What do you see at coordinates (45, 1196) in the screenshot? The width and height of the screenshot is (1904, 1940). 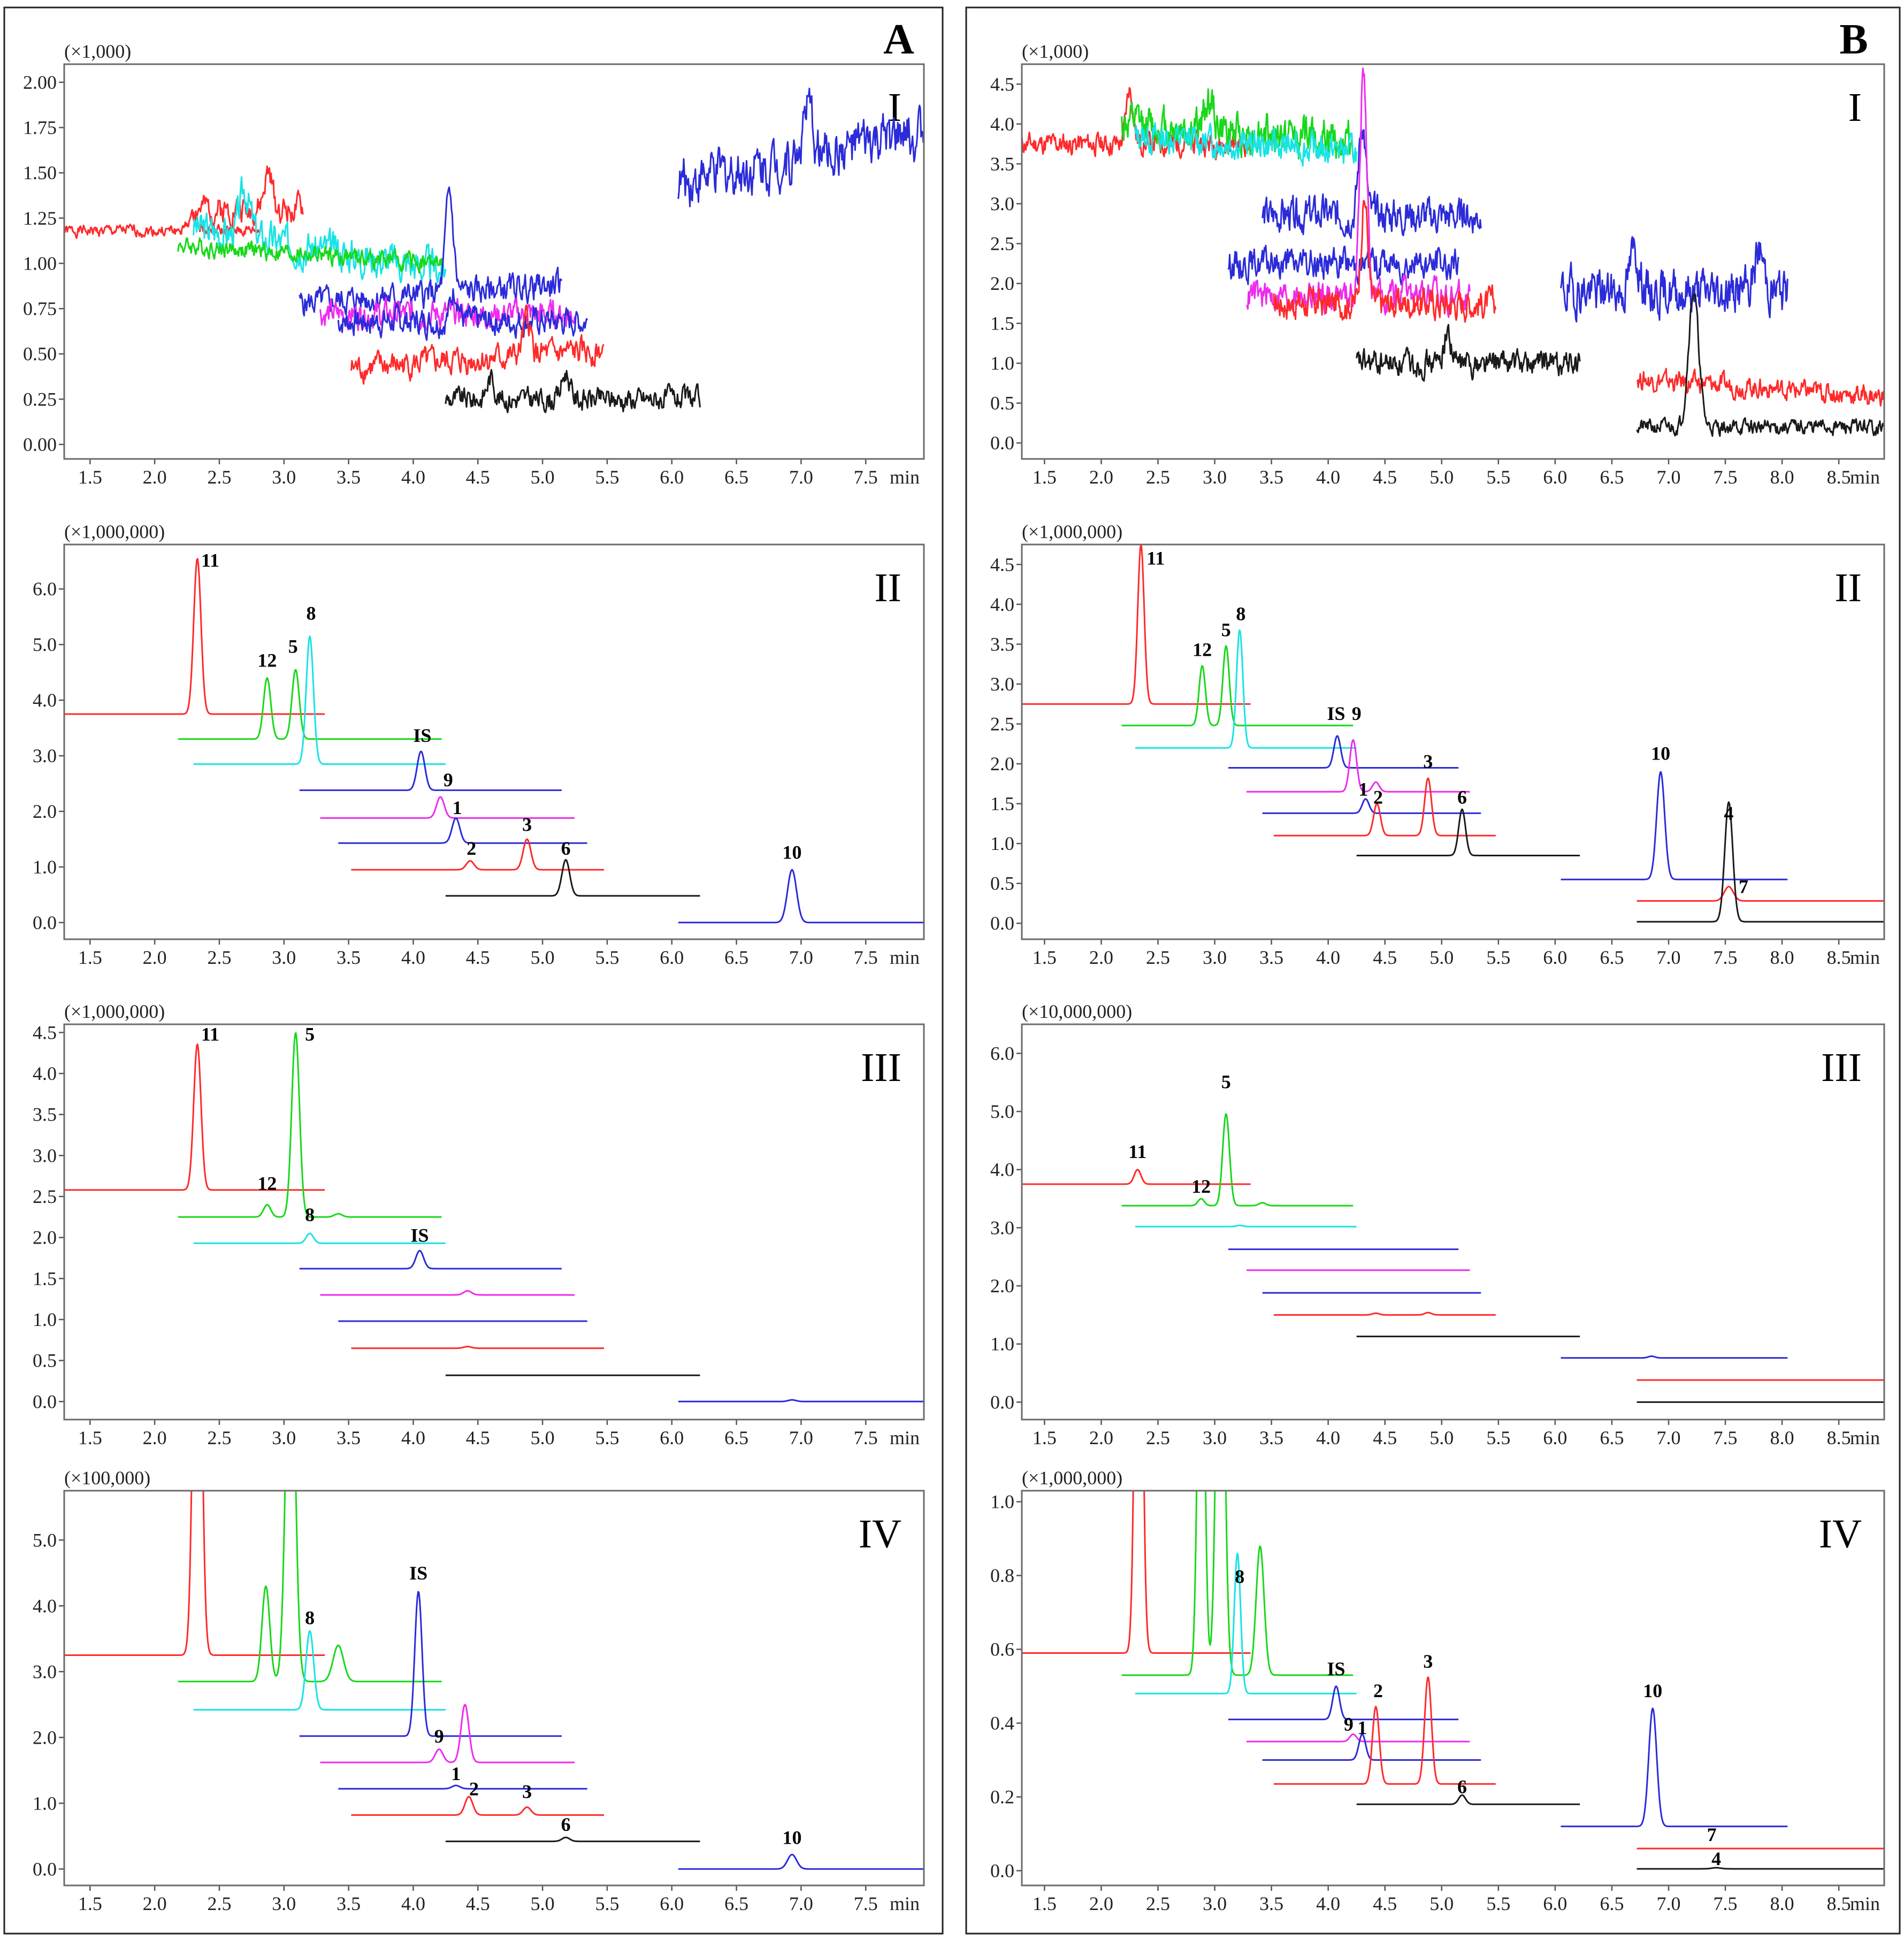 I see `y-tick-label: 2.5` at bounding box center [45, 1196].